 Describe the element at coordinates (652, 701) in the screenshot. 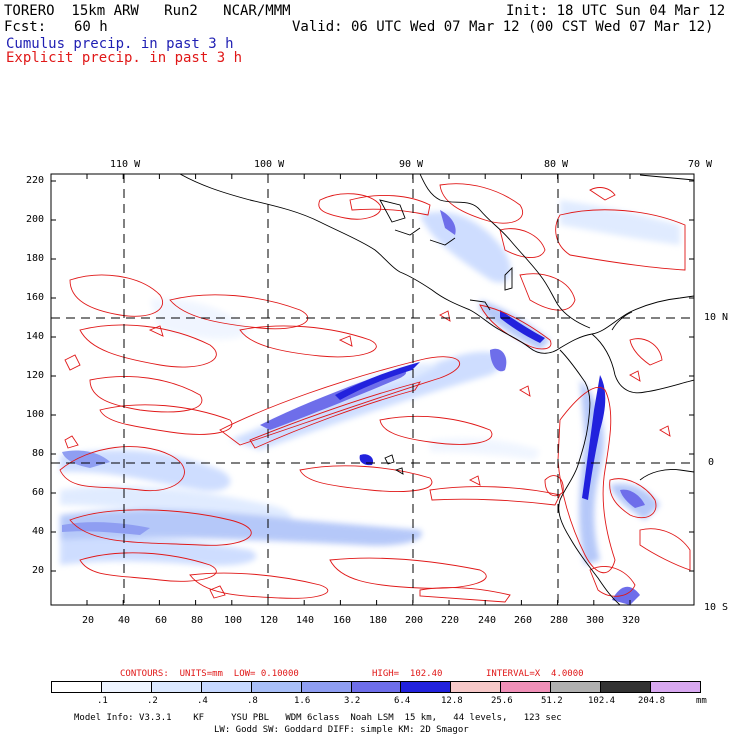

I see `colorbar-label: 204.8` at that location.